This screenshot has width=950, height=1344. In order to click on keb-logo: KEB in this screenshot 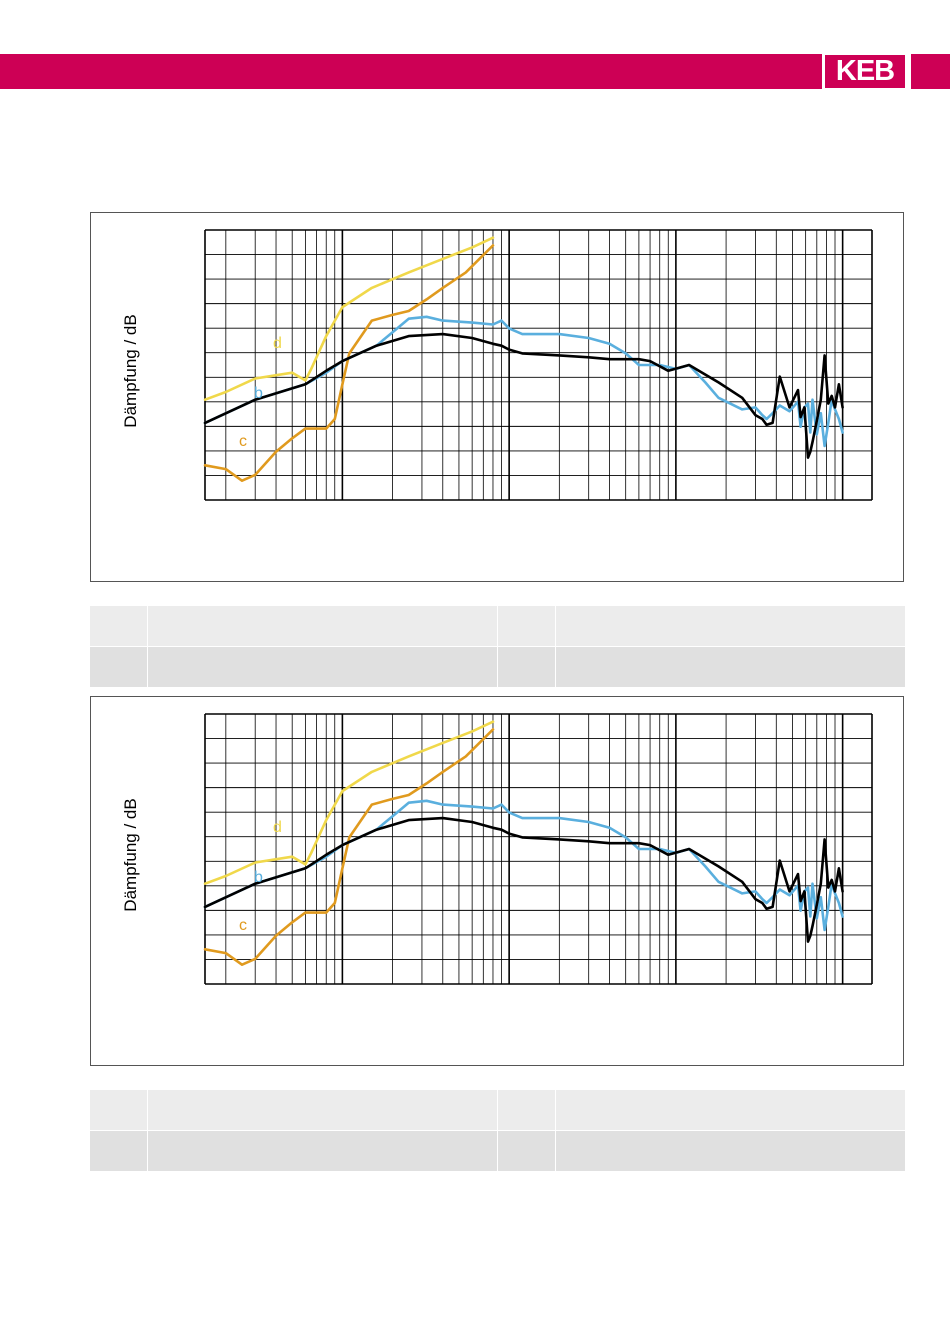, I will do `click(865, 71)`.